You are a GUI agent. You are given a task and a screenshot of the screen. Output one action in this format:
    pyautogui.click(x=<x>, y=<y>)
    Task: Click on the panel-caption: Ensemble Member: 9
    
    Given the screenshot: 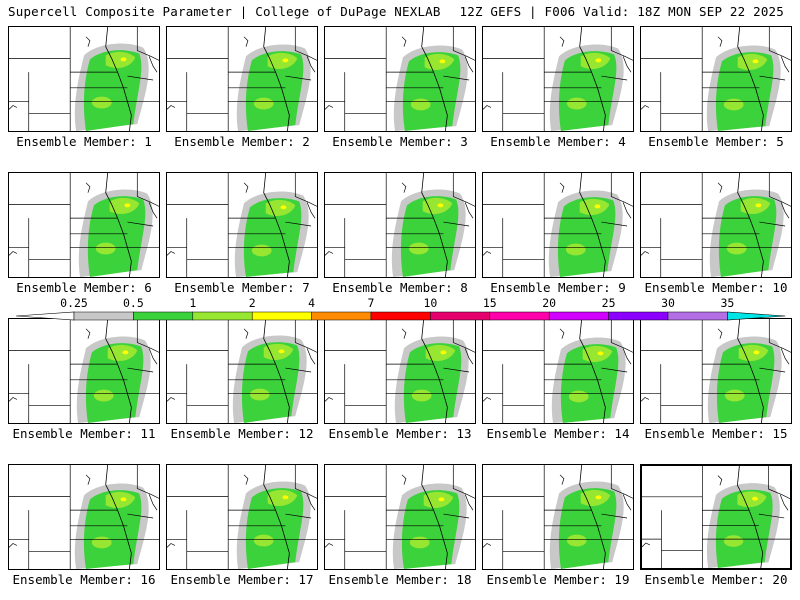 What is the action you would take?
    pyautogui.click(x=558, y=287)
    